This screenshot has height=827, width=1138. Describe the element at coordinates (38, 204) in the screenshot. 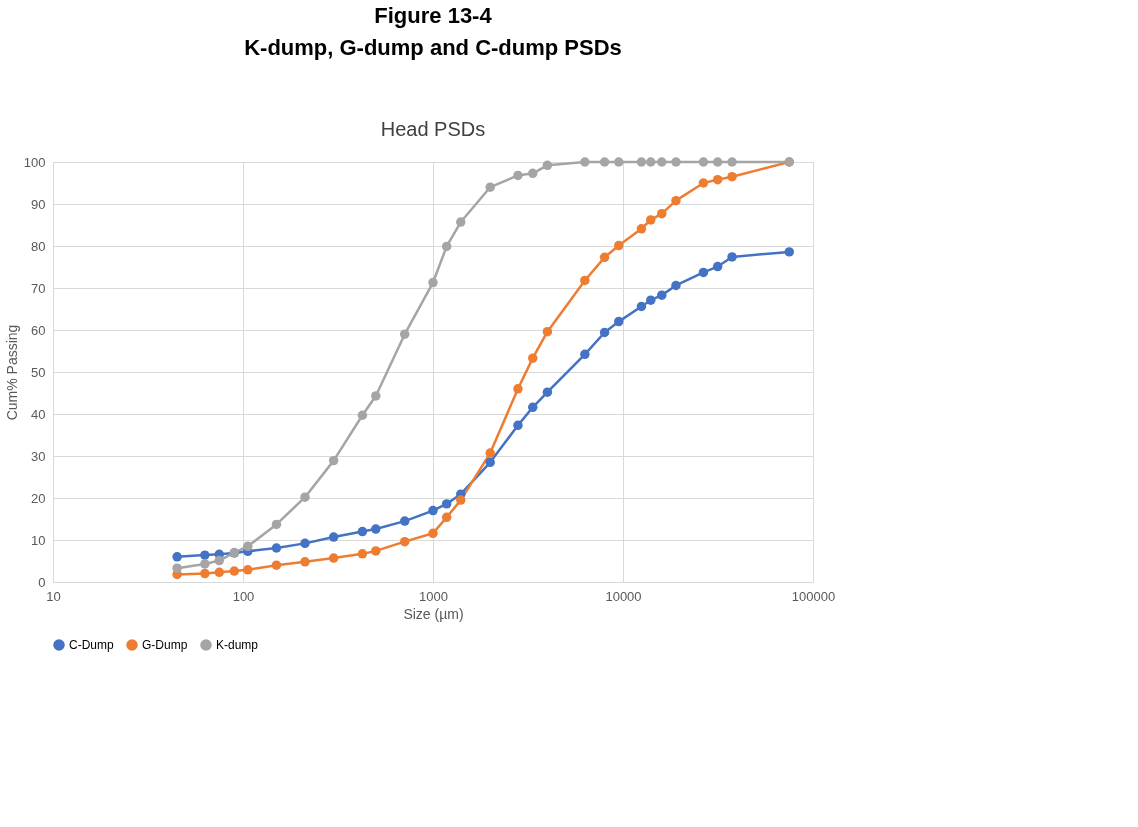

I see `y-tick-label: 90` at that location.